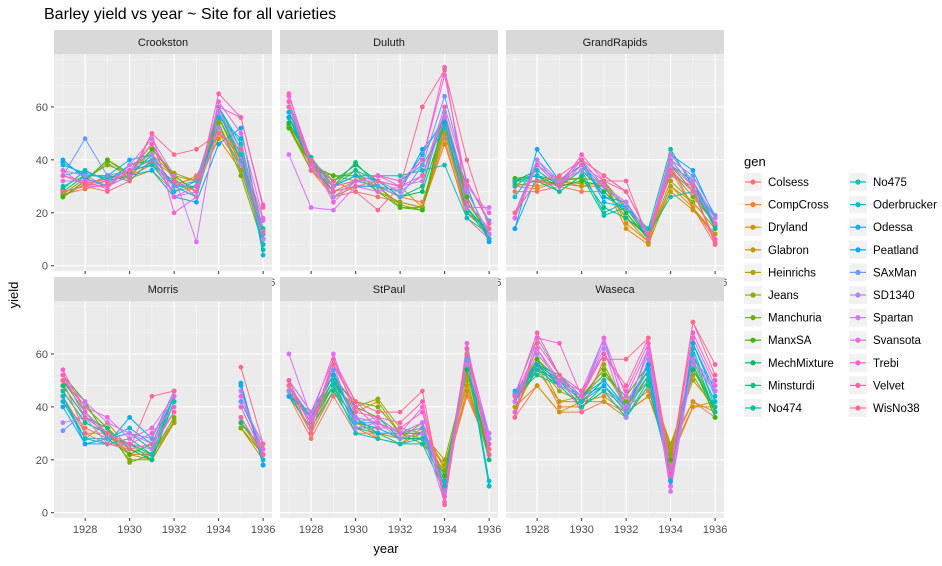 The height and width of the screenshot is (566, 942). I want to click on legend-item-mechmixture: MechMixture, so click(789, 362).